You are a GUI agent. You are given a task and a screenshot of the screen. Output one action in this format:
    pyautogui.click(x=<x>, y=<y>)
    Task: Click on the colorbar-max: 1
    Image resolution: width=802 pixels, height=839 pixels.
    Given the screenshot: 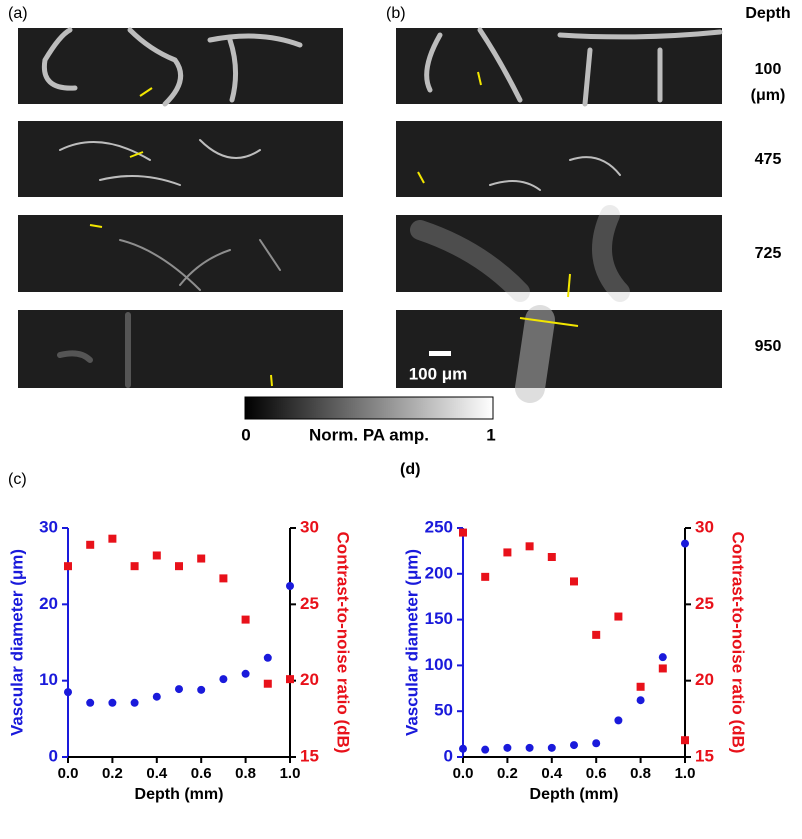 What is the action you would take?
    pyautogui.click(x=490, y=434)
    